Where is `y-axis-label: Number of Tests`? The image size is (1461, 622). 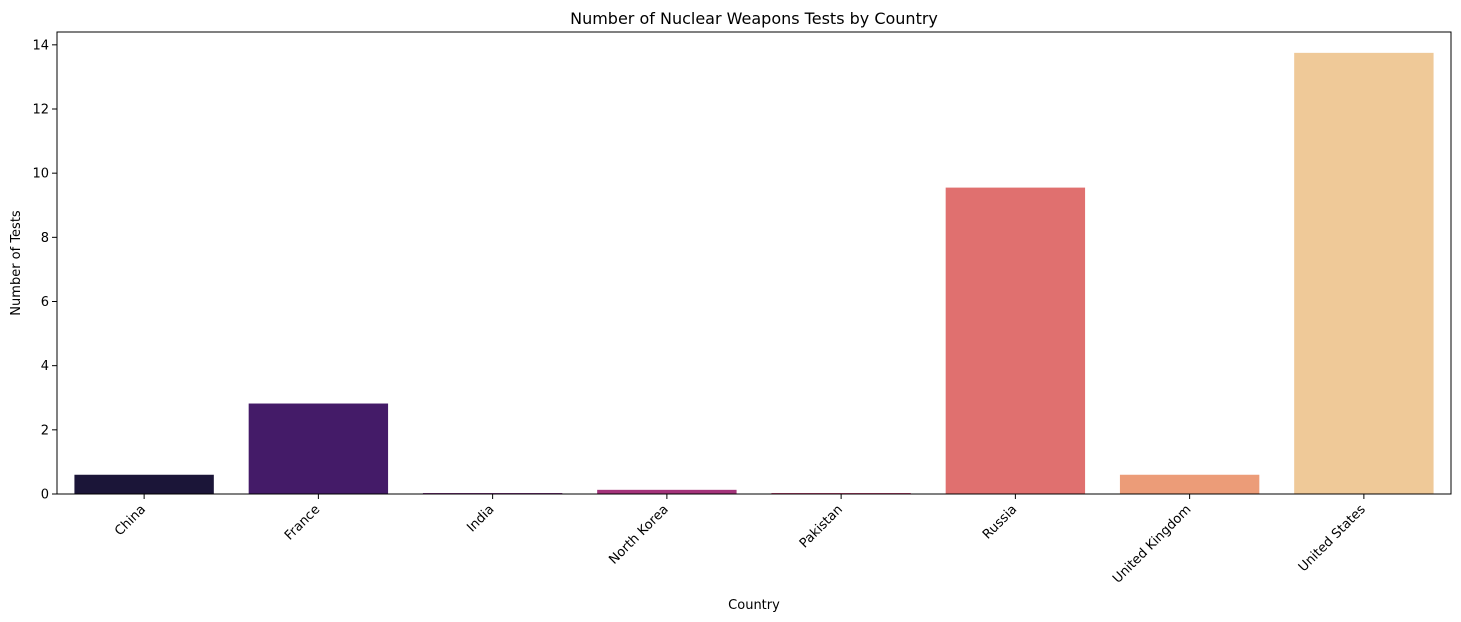 y-axis-label: Number of Tests is located at coordinates (16, 263).